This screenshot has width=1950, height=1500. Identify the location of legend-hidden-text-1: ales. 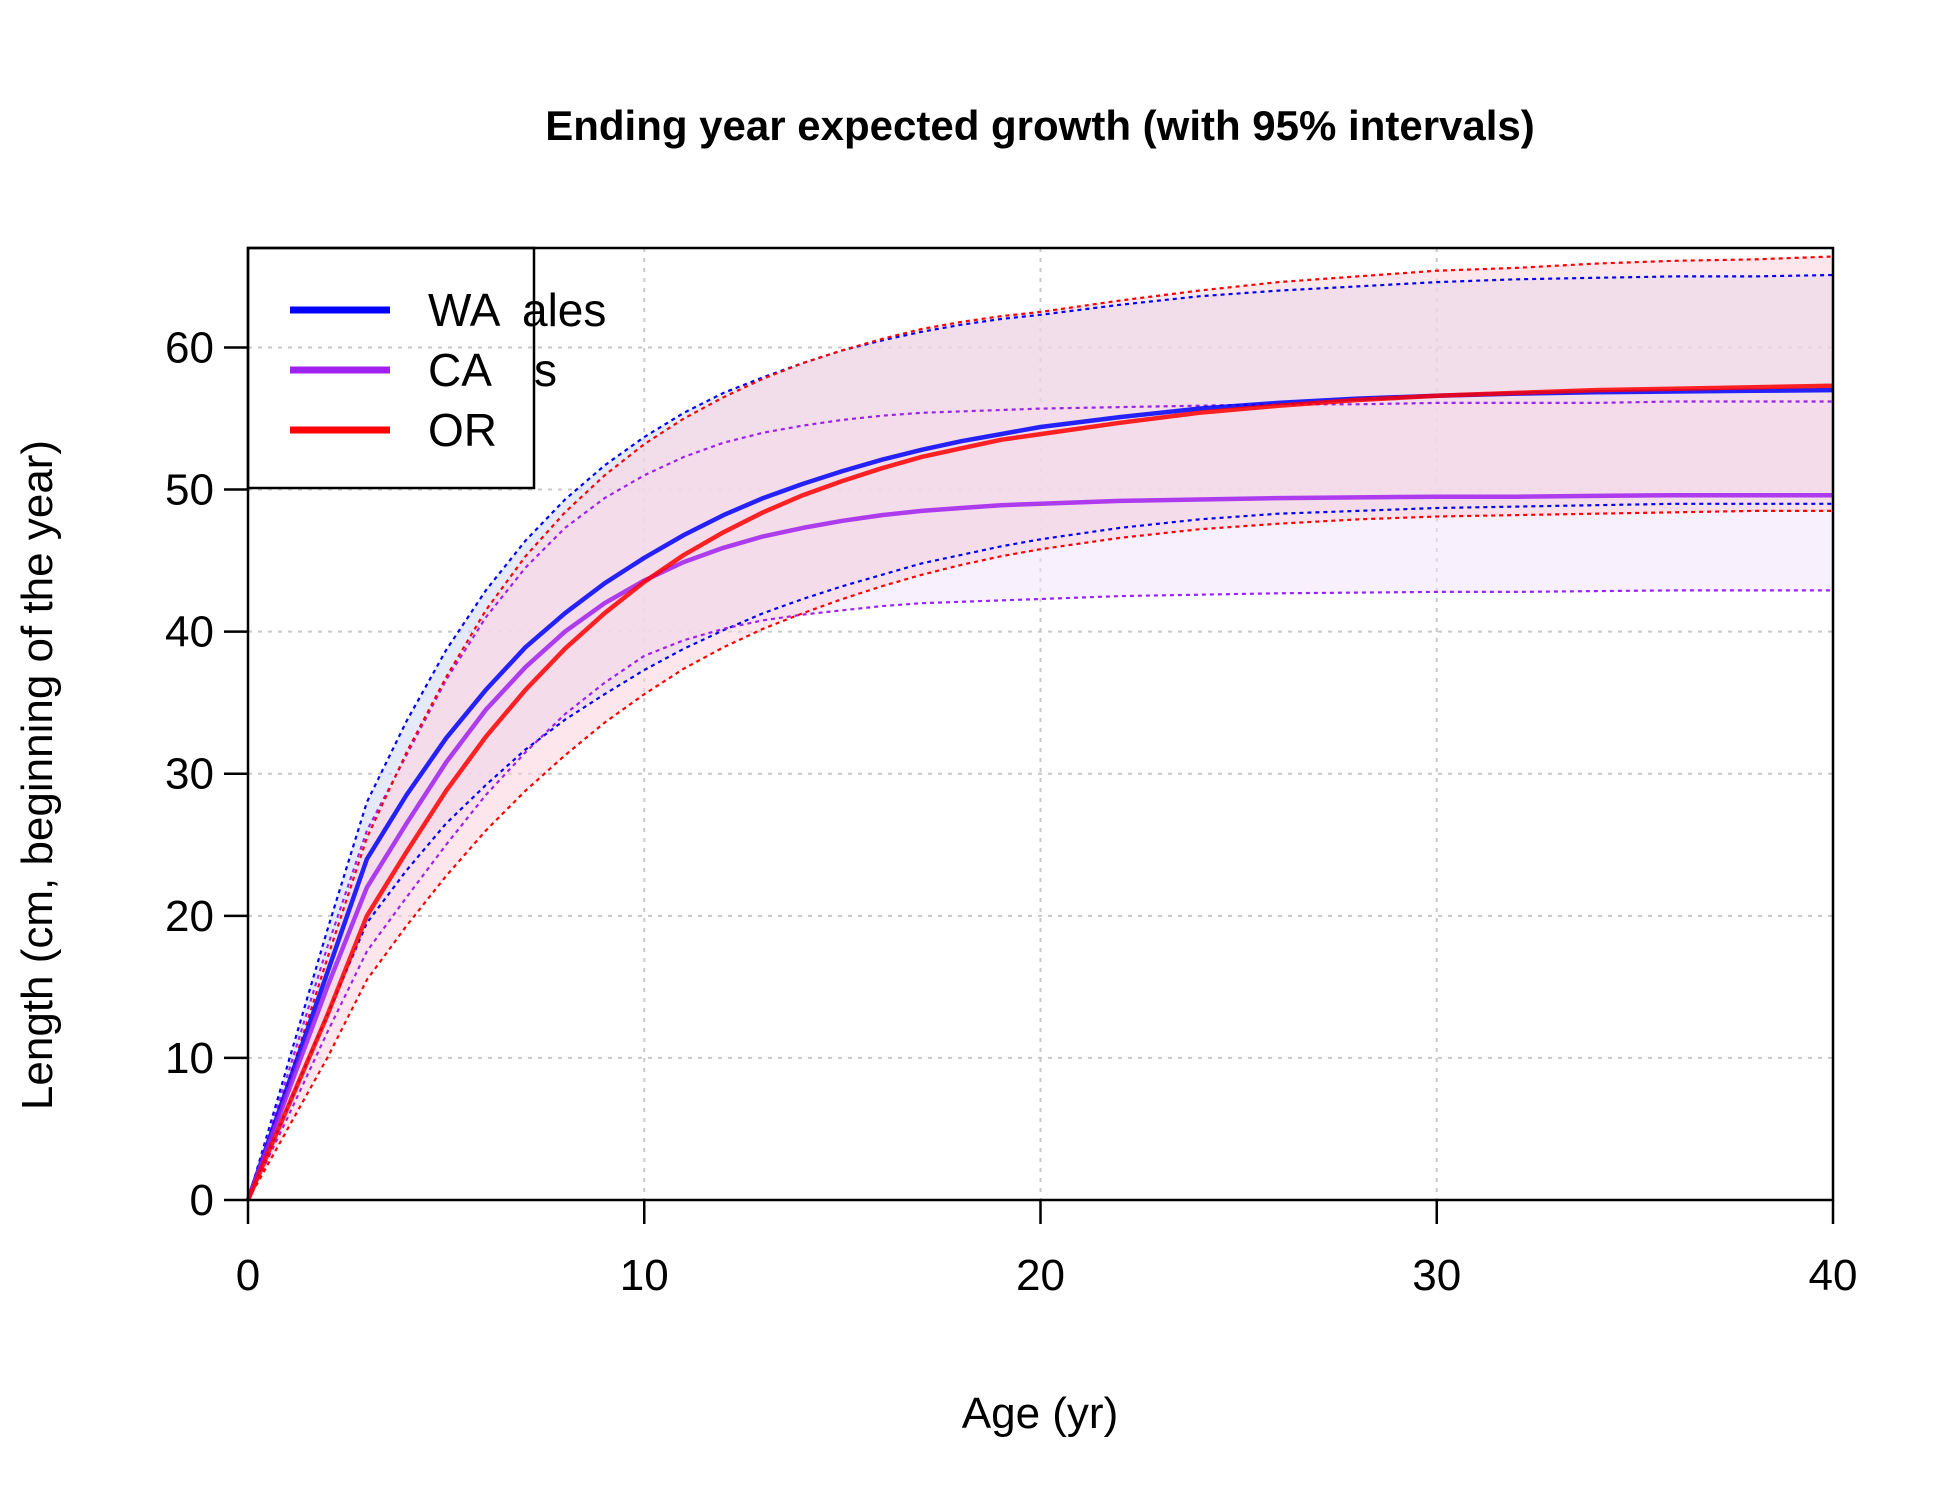
(564, 310).